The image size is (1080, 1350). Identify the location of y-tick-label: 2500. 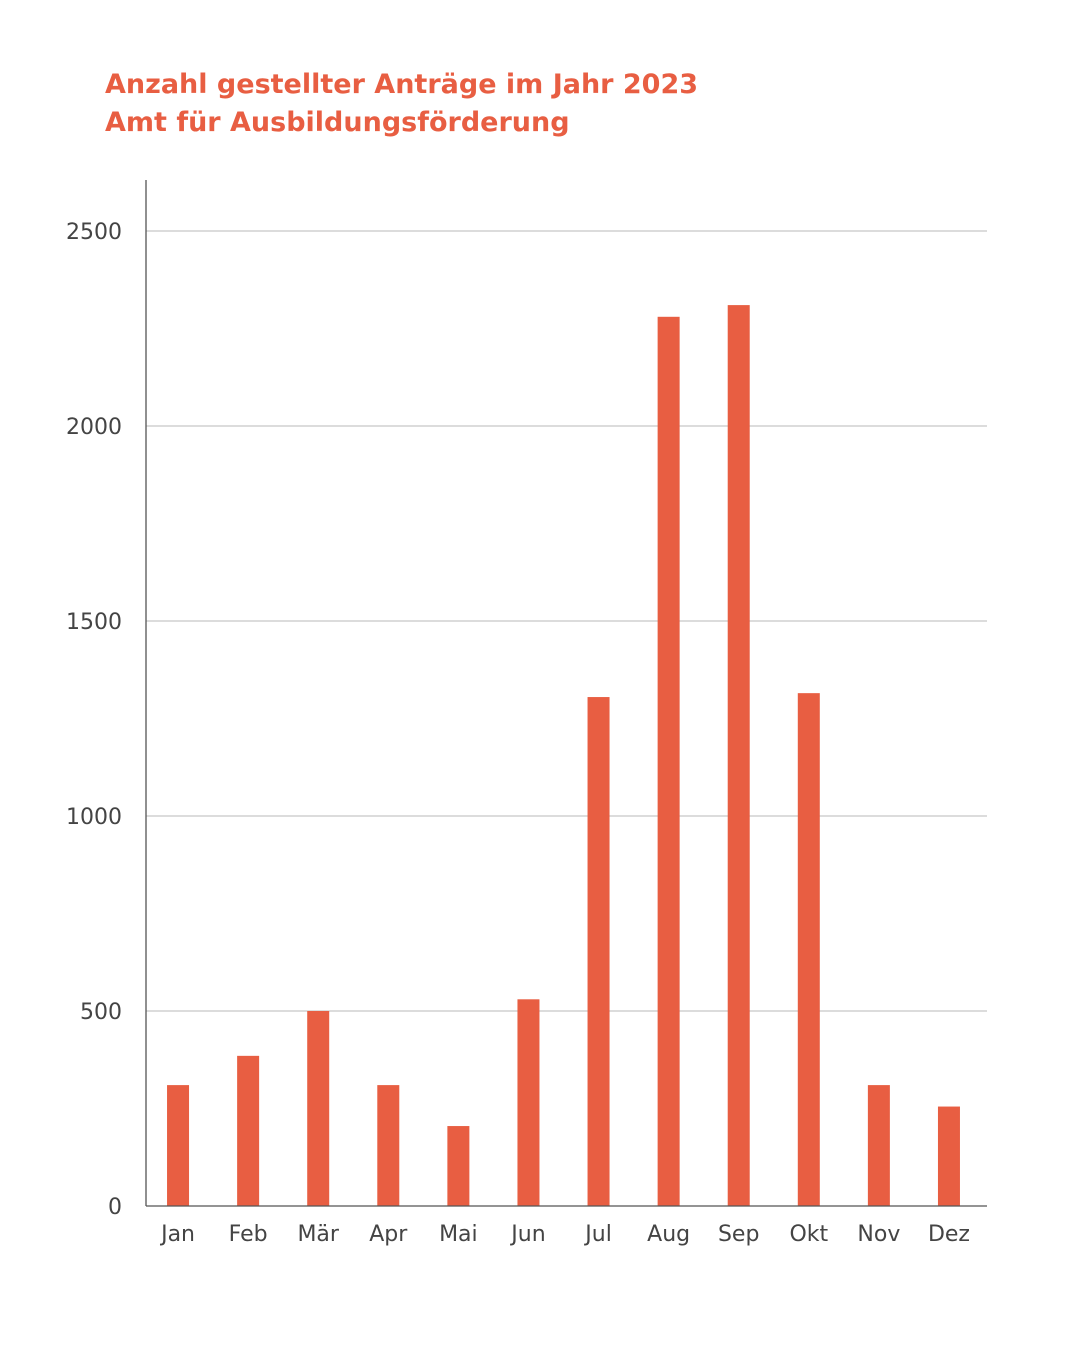
(94, 232).